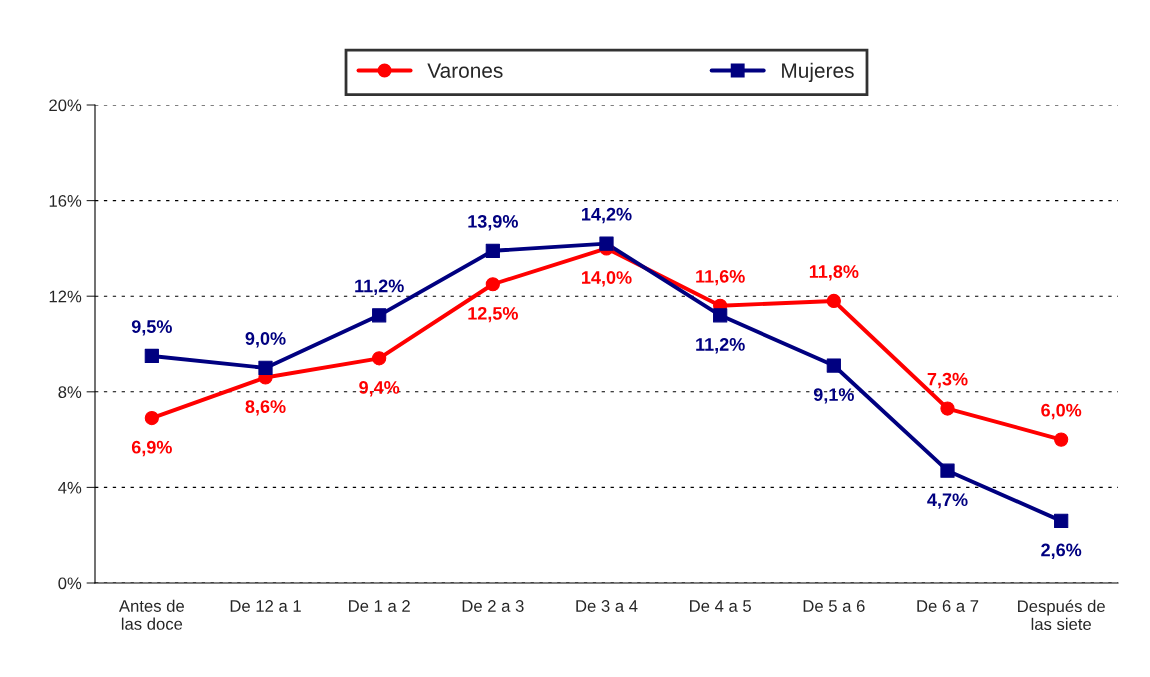  What do you see at coordinates (493, 606) in the screenshot?
I see `x-tick-label: De 2 a 3` at bounding box center [493, 606].